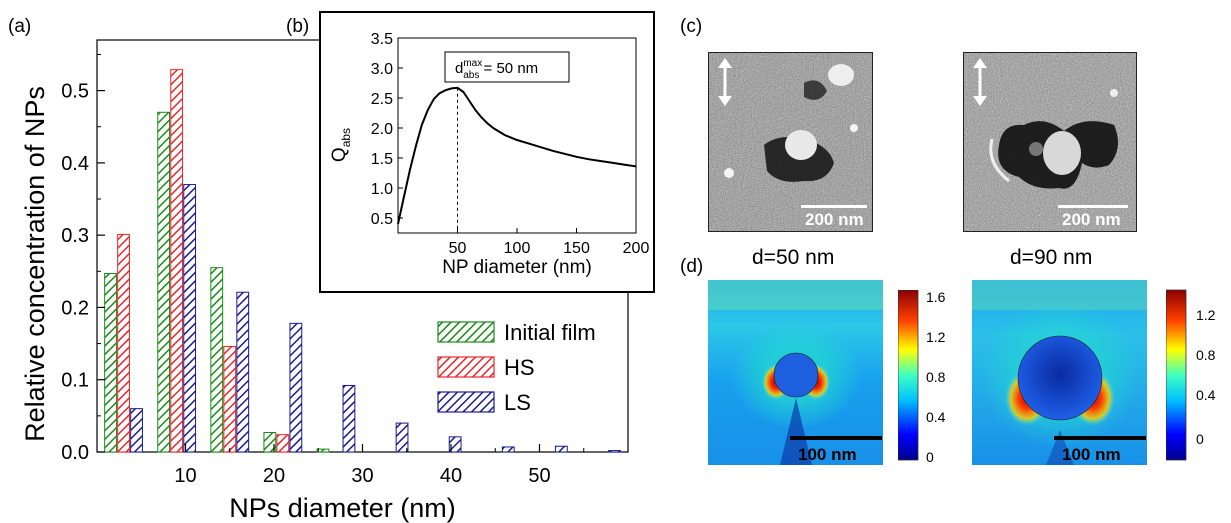 This screenshot has width=1231, height=523. What do you see at coordinates (451, 476) in the screenshot?
I see `x-tick-label: 40` at bounding box center [451, 476].